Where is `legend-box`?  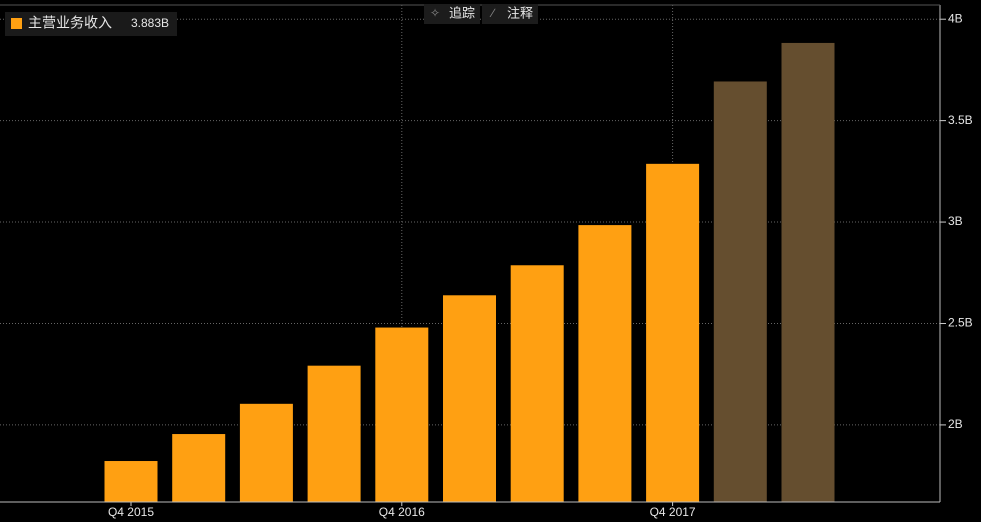 legend-box is located at coordinates (91, 24).